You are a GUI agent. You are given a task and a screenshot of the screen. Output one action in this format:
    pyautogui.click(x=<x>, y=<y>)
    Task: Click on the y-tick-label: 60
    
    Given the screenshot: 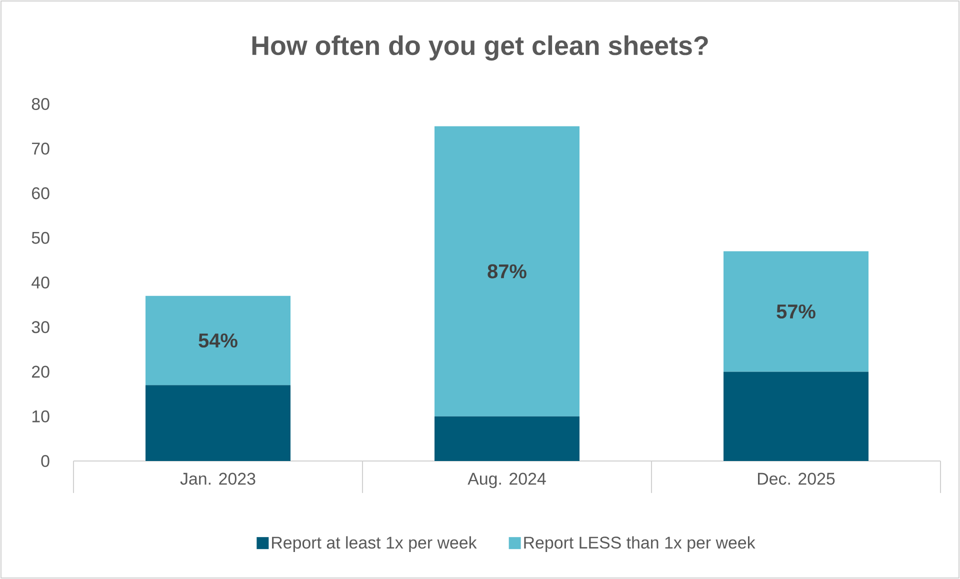 What is the action you would take?
    pyautogui.click(x=41, y=193)
    